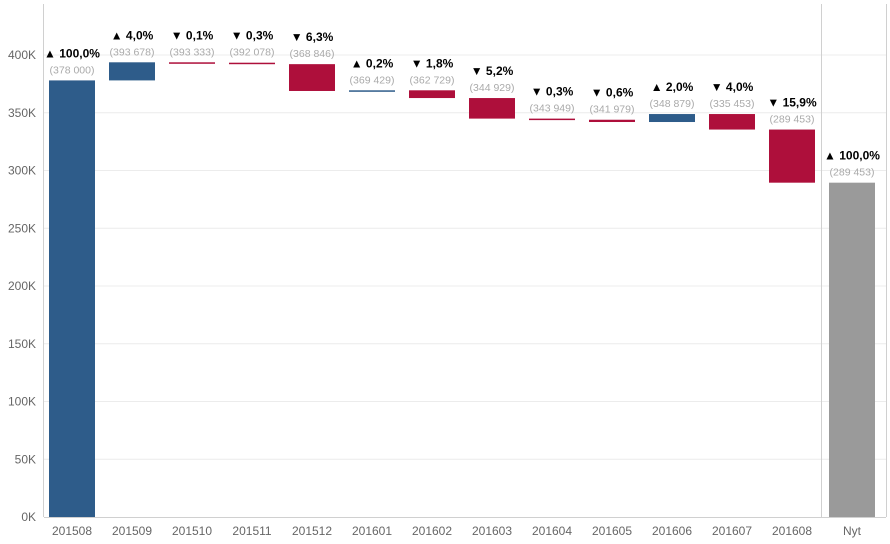 The width and height of the screenshot is (890, 544). I want to click on value-label-201604: (343 949), so click(552, 109).